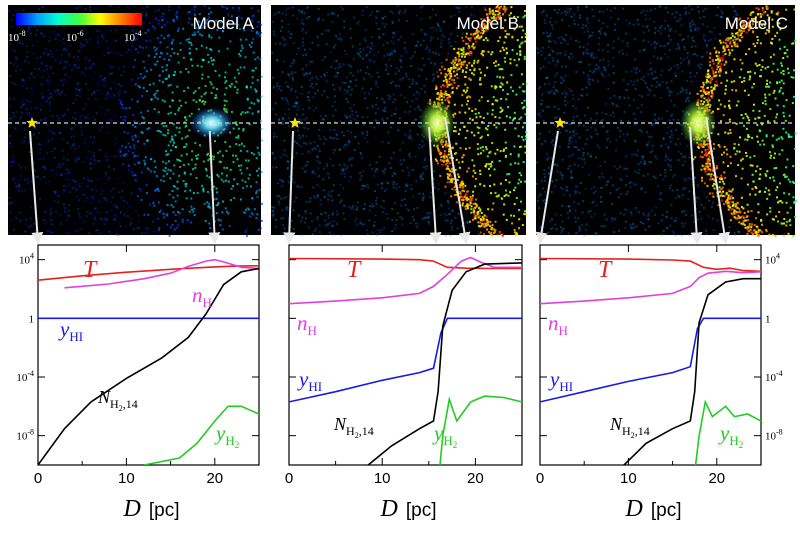 The image size is (800, 533). I want to click on simulation-image-3: Model C, so click(666, 121).